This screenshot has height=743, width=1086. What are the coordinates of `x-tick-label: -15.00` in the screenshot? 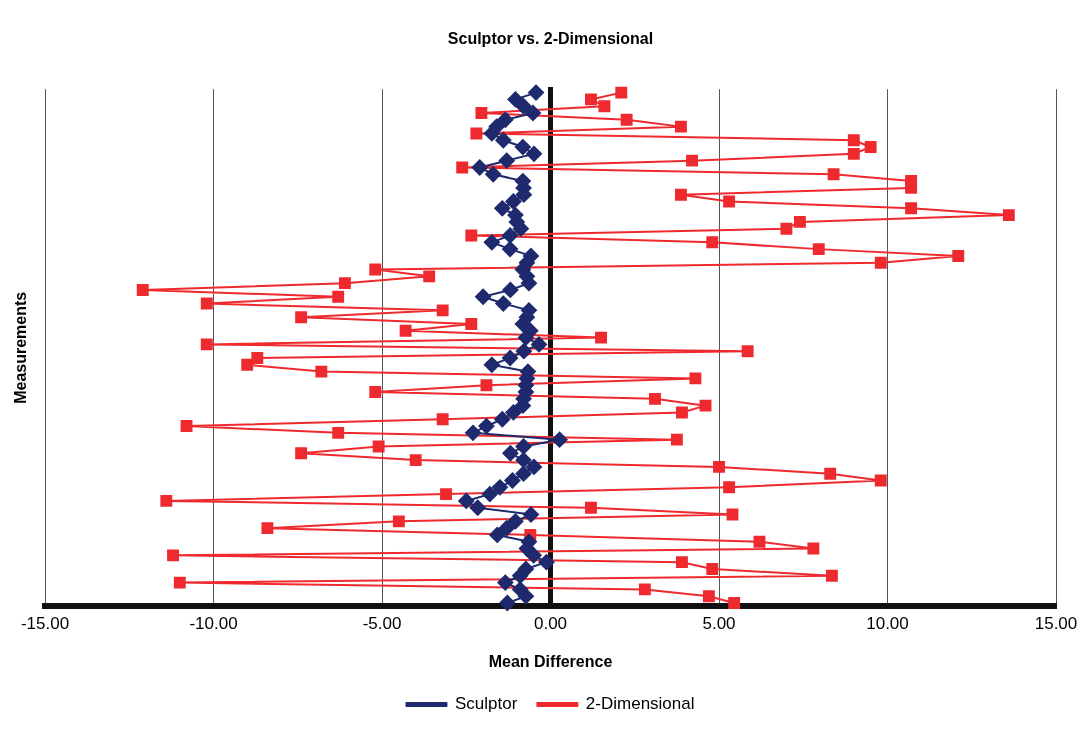 It's located at (45, 624).